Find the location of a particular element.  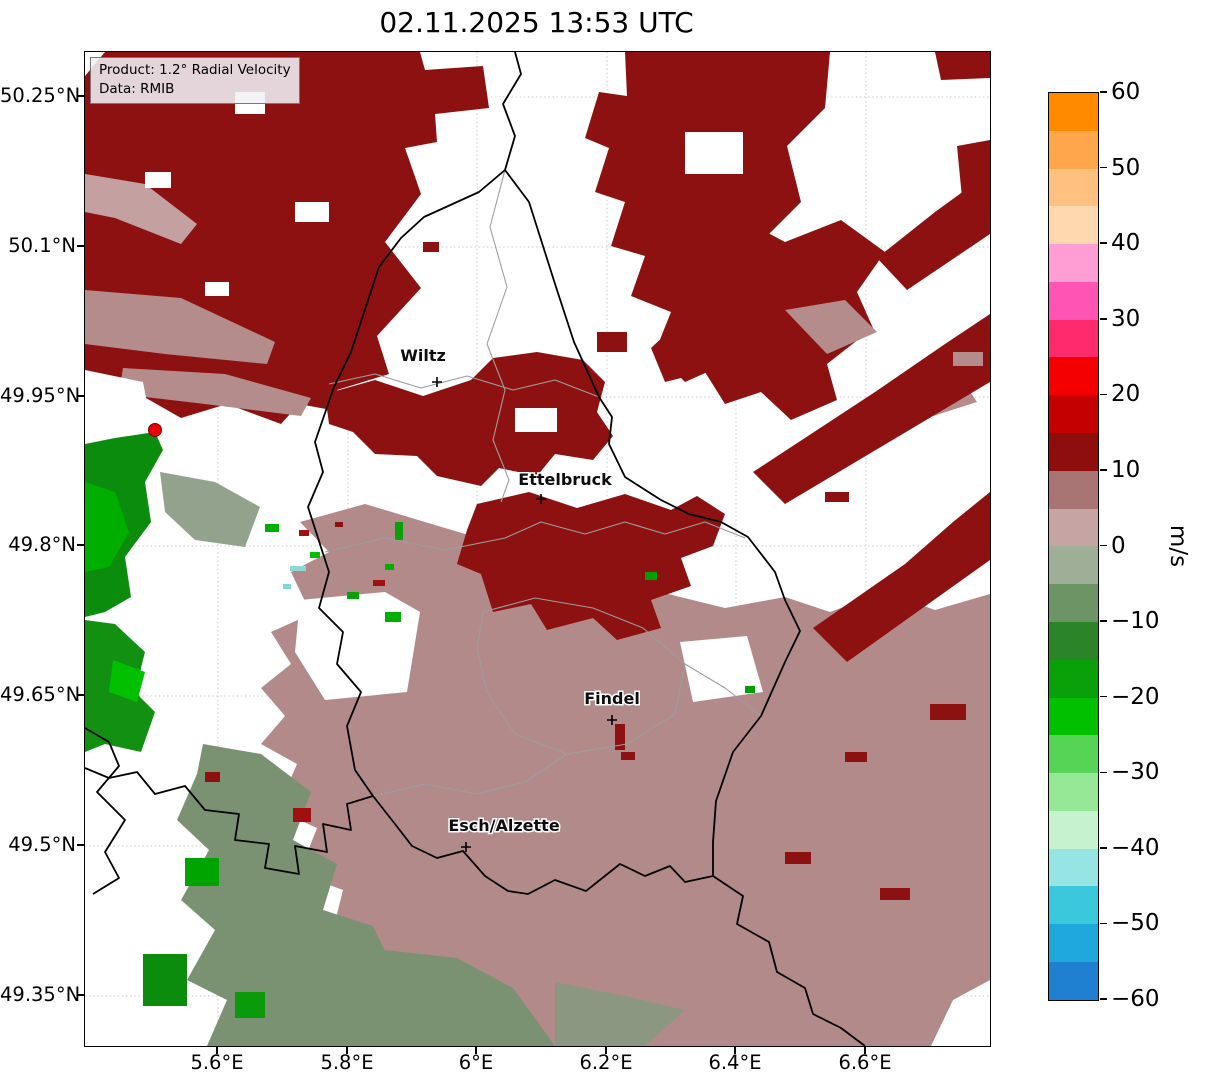

colorbar-tick-value: 20 is located at coordinates (1126, 394).